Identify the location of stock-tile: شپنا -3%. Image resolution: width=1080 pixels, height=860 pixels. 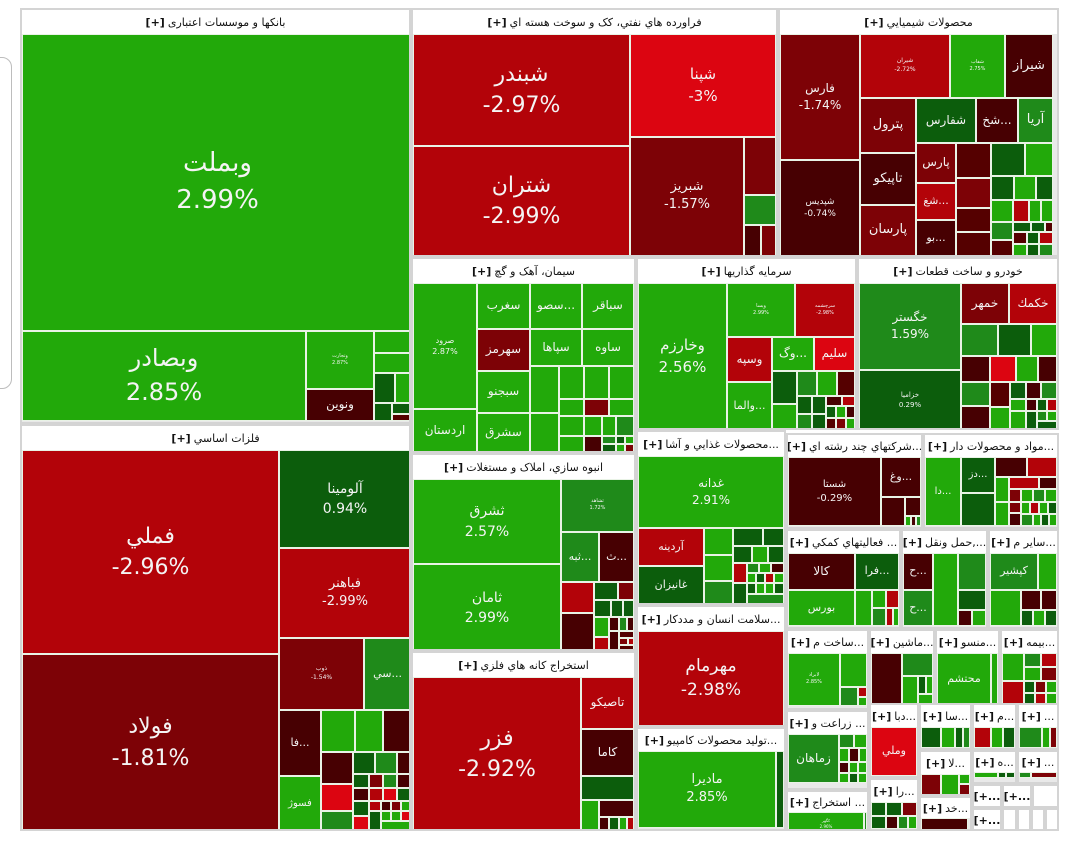
(703, 85).